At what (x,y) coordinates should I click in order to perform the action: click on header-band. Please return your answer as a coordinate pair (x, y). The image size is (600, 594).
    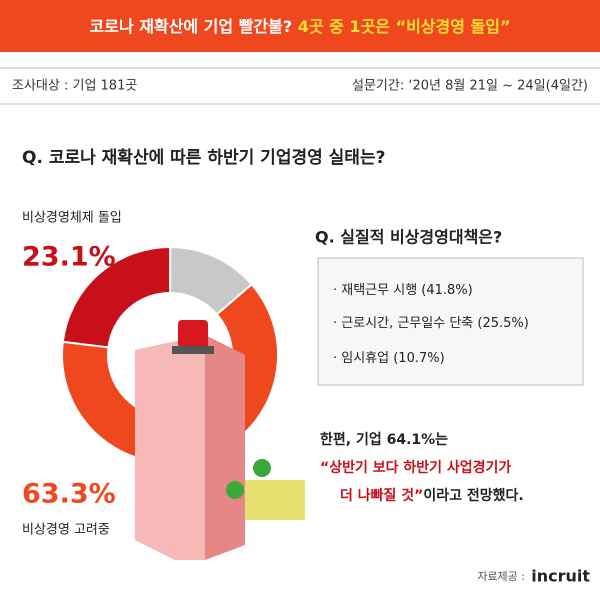
    Looking at the image, I should click on (300, 26).